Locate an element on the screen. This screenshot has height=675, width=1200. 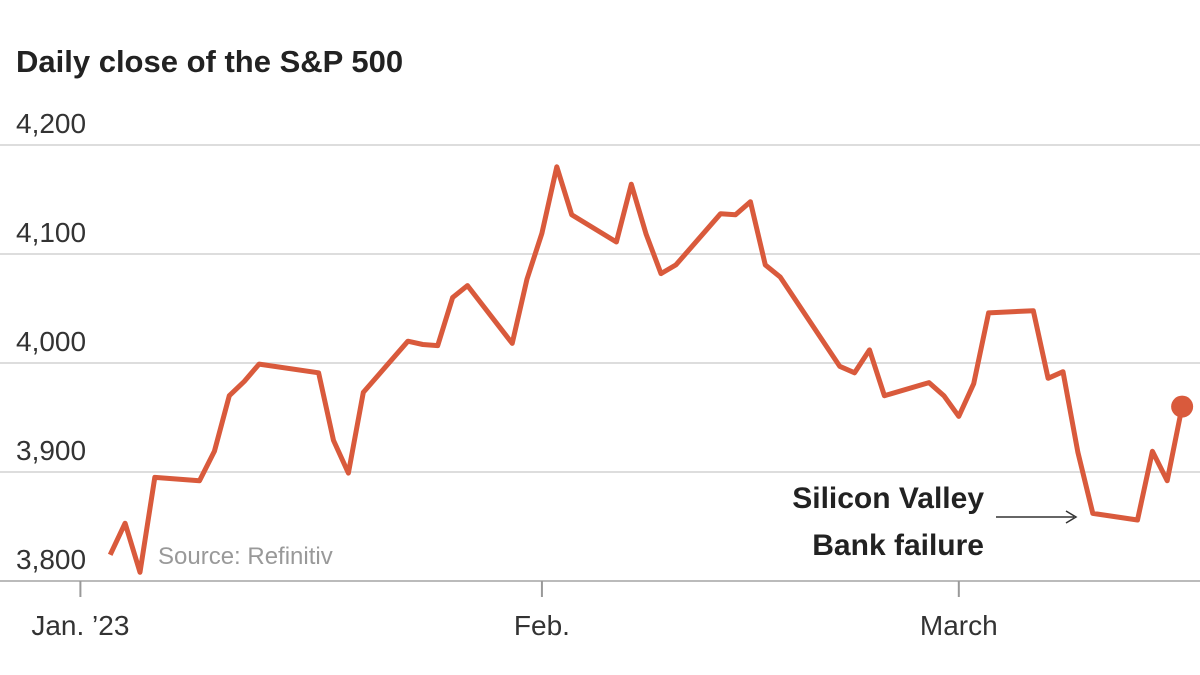
x-tick-label: Feb. is located at coordinates (542, 625).